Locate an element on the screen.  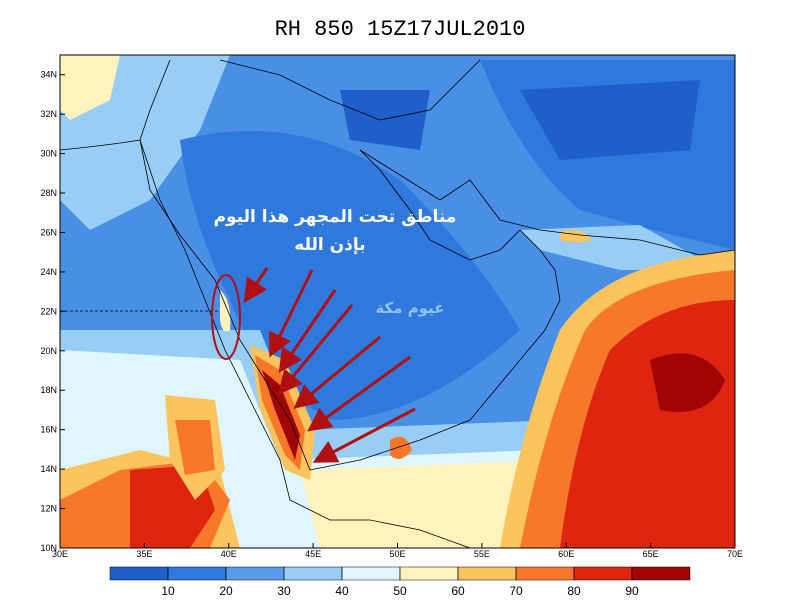
lat-tick-label: 22N is located at coordinates (48, 311).